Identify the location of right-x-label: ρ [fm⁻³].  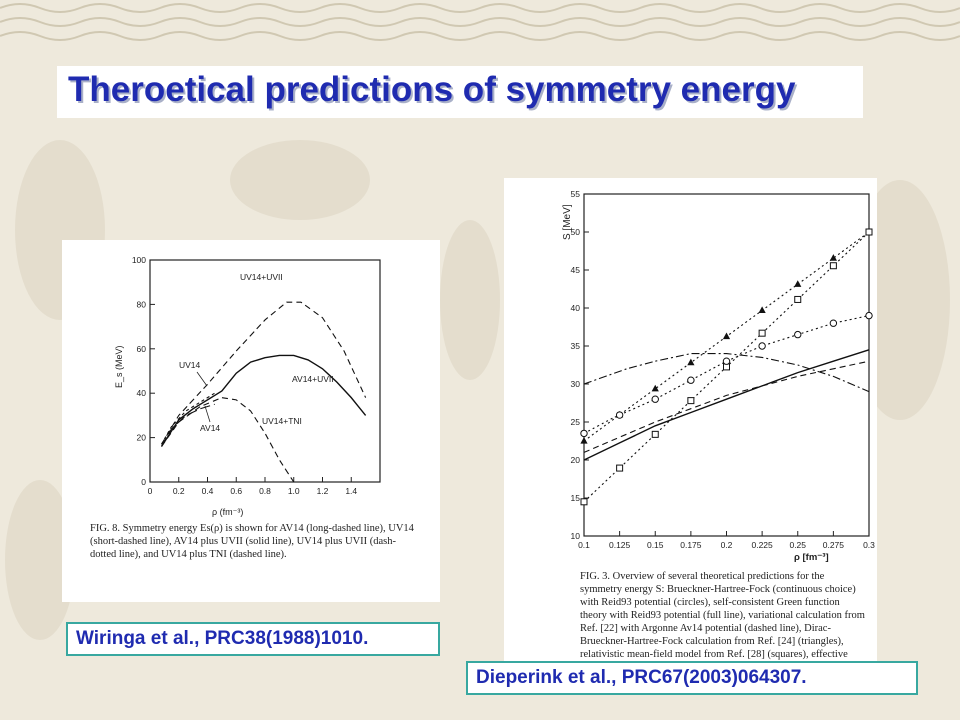
(811, 557).